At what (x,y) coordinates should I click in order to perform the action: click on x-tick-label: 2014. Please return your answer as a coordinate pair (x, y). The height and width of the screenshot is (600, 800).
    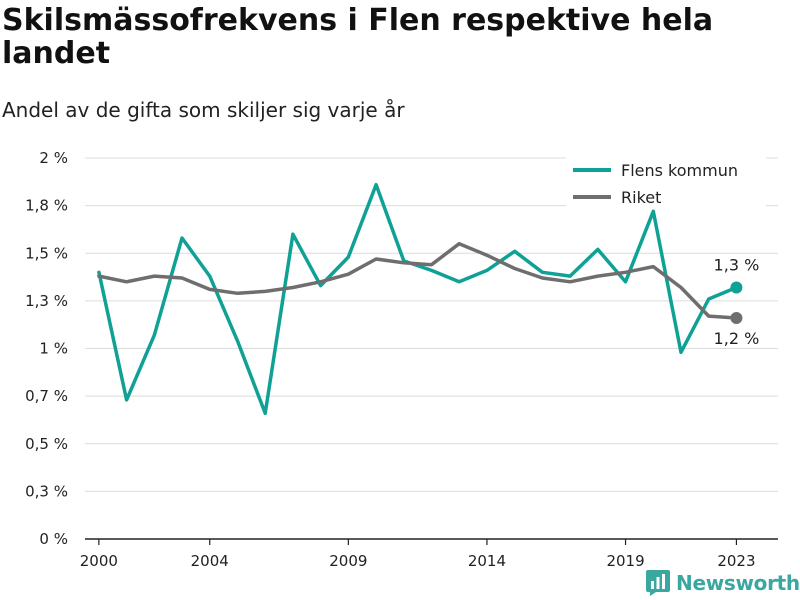
    Looking at the image, I should click on (487, 561).